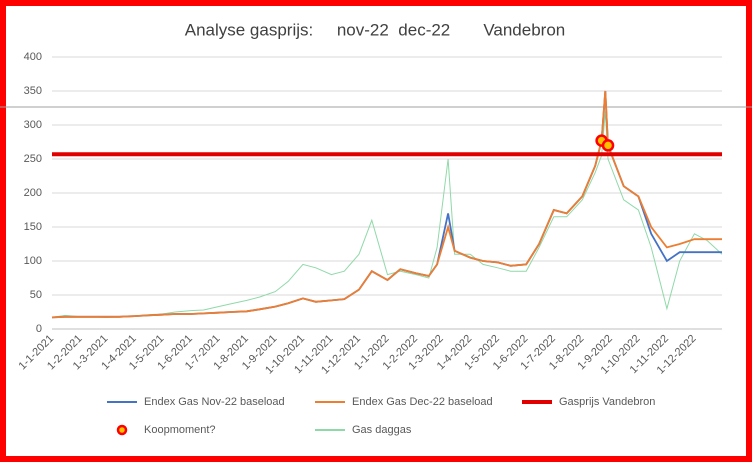 Image resolution: width=752 pixels, height=467 pixels. What do you see at coordinates (607, 402) in the screenshot?
I see `legend-label: Gasprijs Vandebron` at bounding box center [607, 402].